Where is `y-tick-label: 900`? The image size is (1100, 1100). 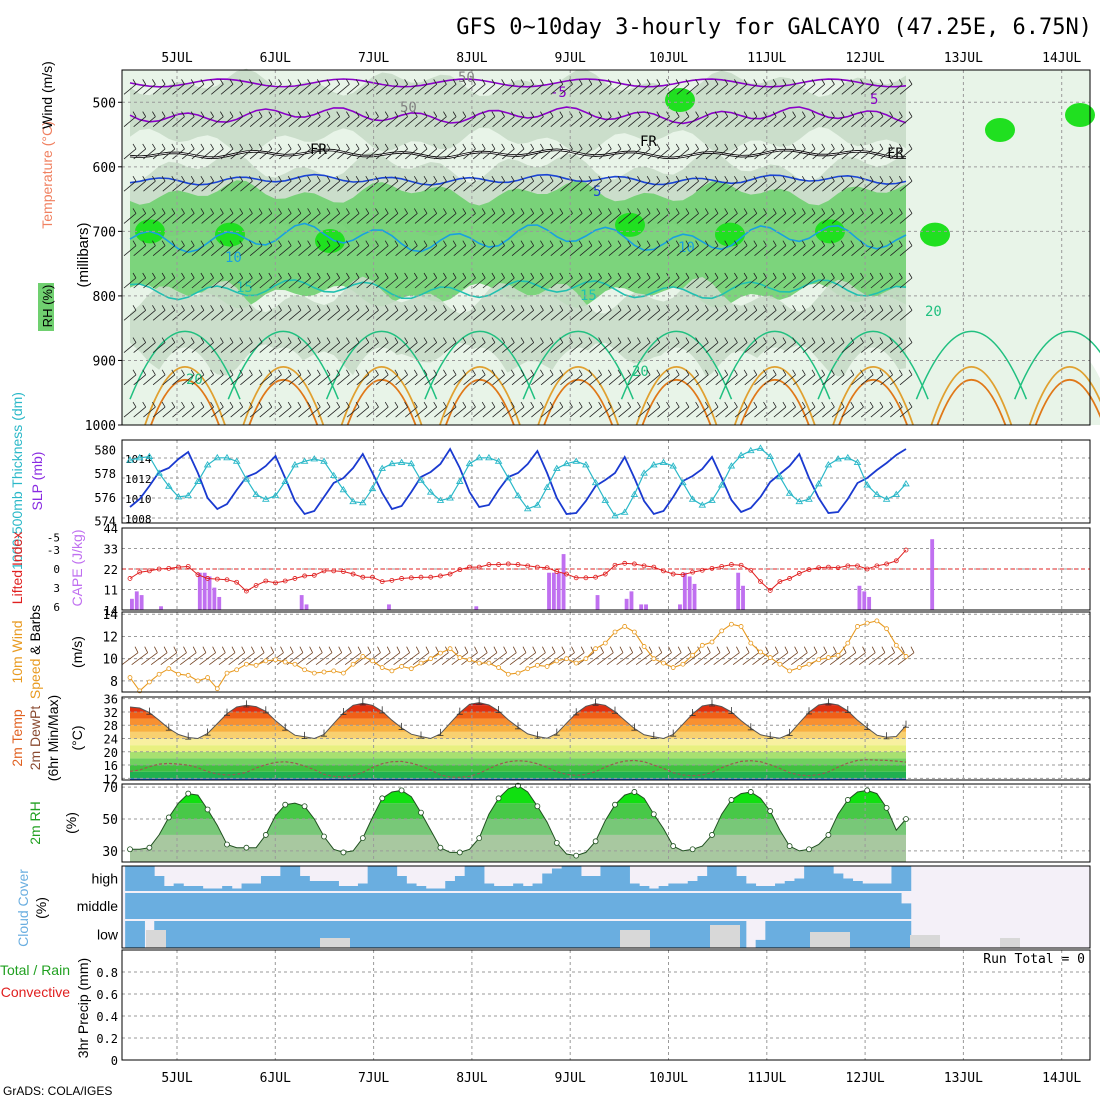 y-tick-label: 900 is located at coordinates (104, 361).